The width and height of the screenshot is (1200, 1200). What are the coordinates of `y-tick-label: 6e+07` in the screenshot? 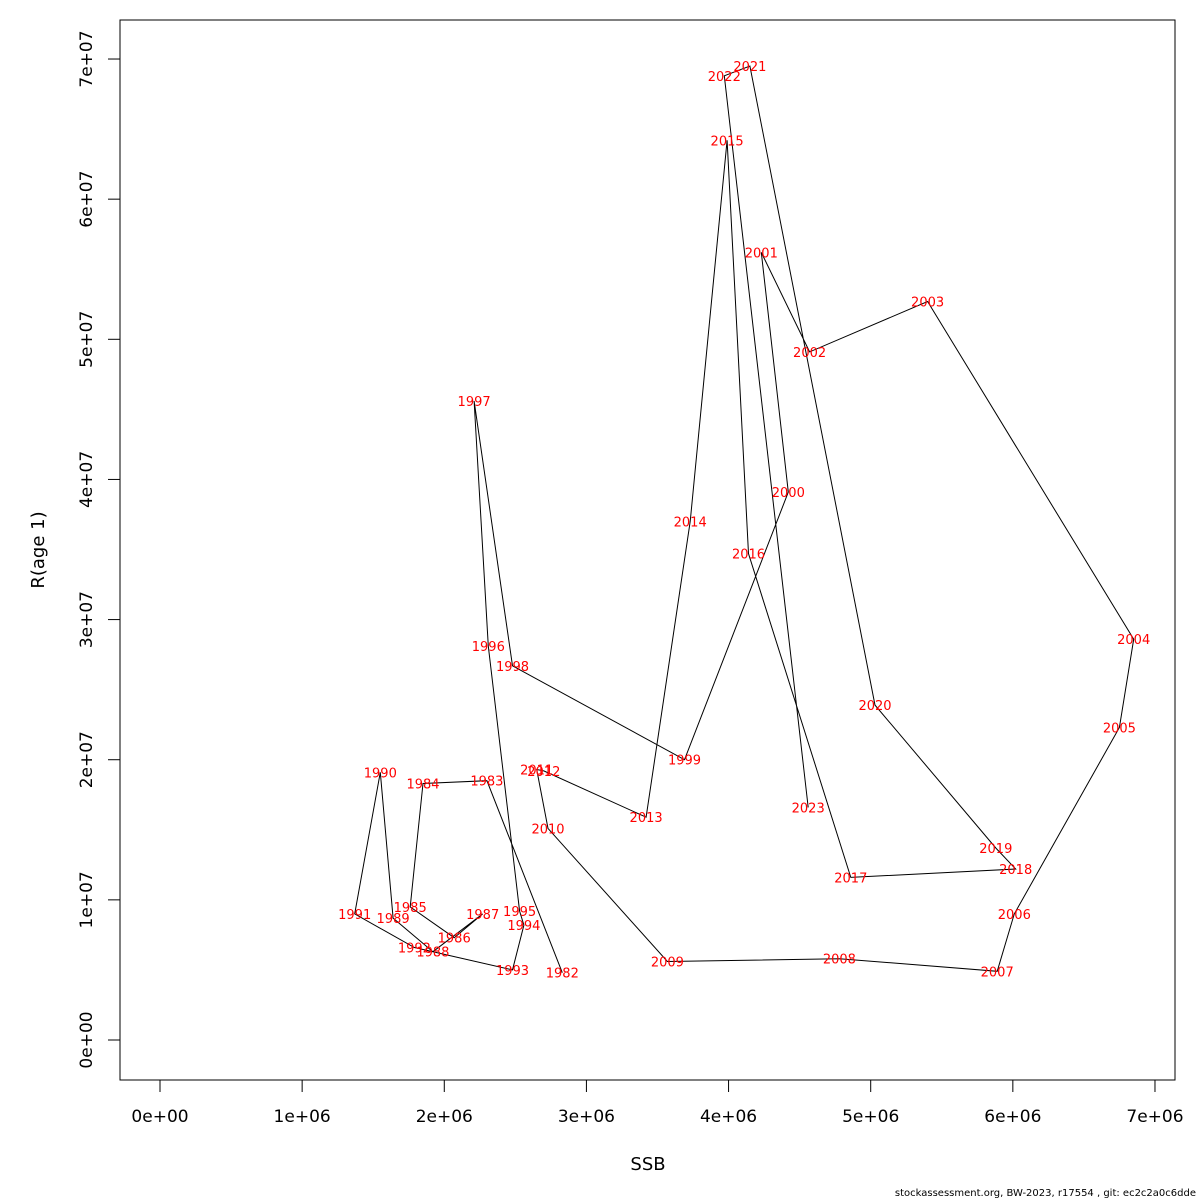 It's located at (87, 199).